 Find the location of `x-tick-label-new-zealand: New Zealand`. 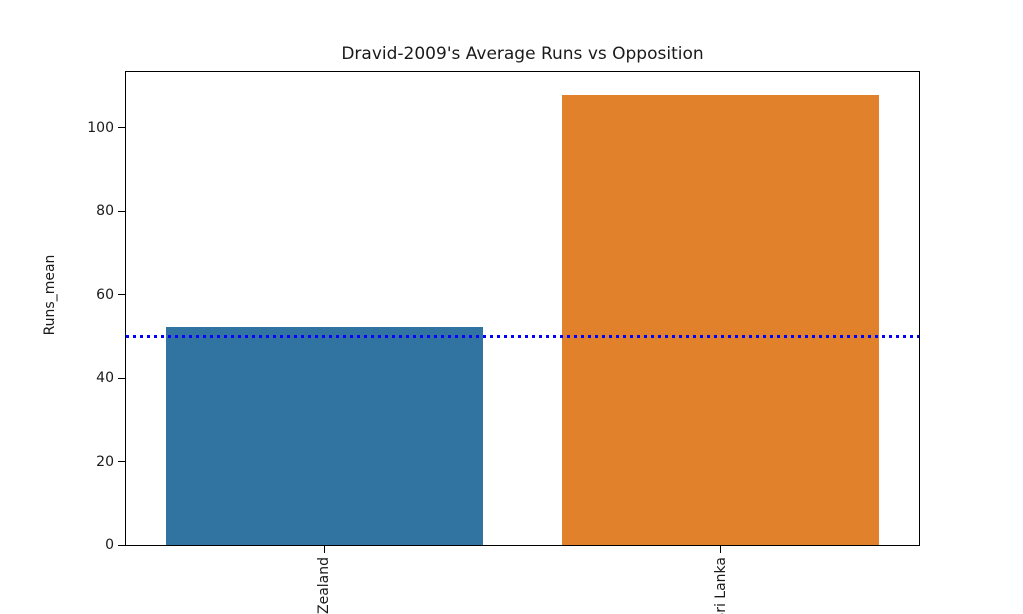

x-tick-label-new-zealand: New Zealand is located at coordinates (324, 585).